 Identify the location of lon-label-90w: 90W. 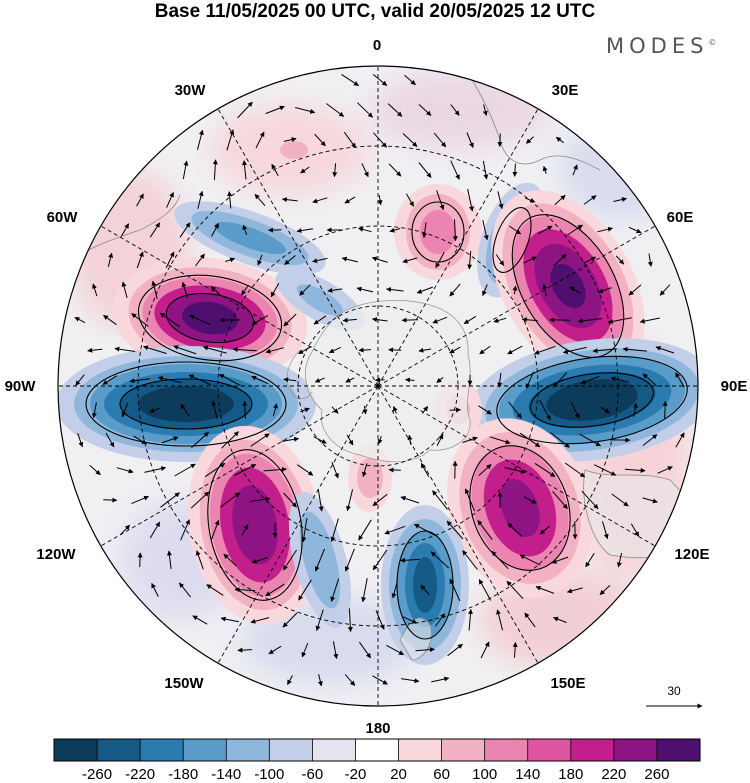
(21, 386).